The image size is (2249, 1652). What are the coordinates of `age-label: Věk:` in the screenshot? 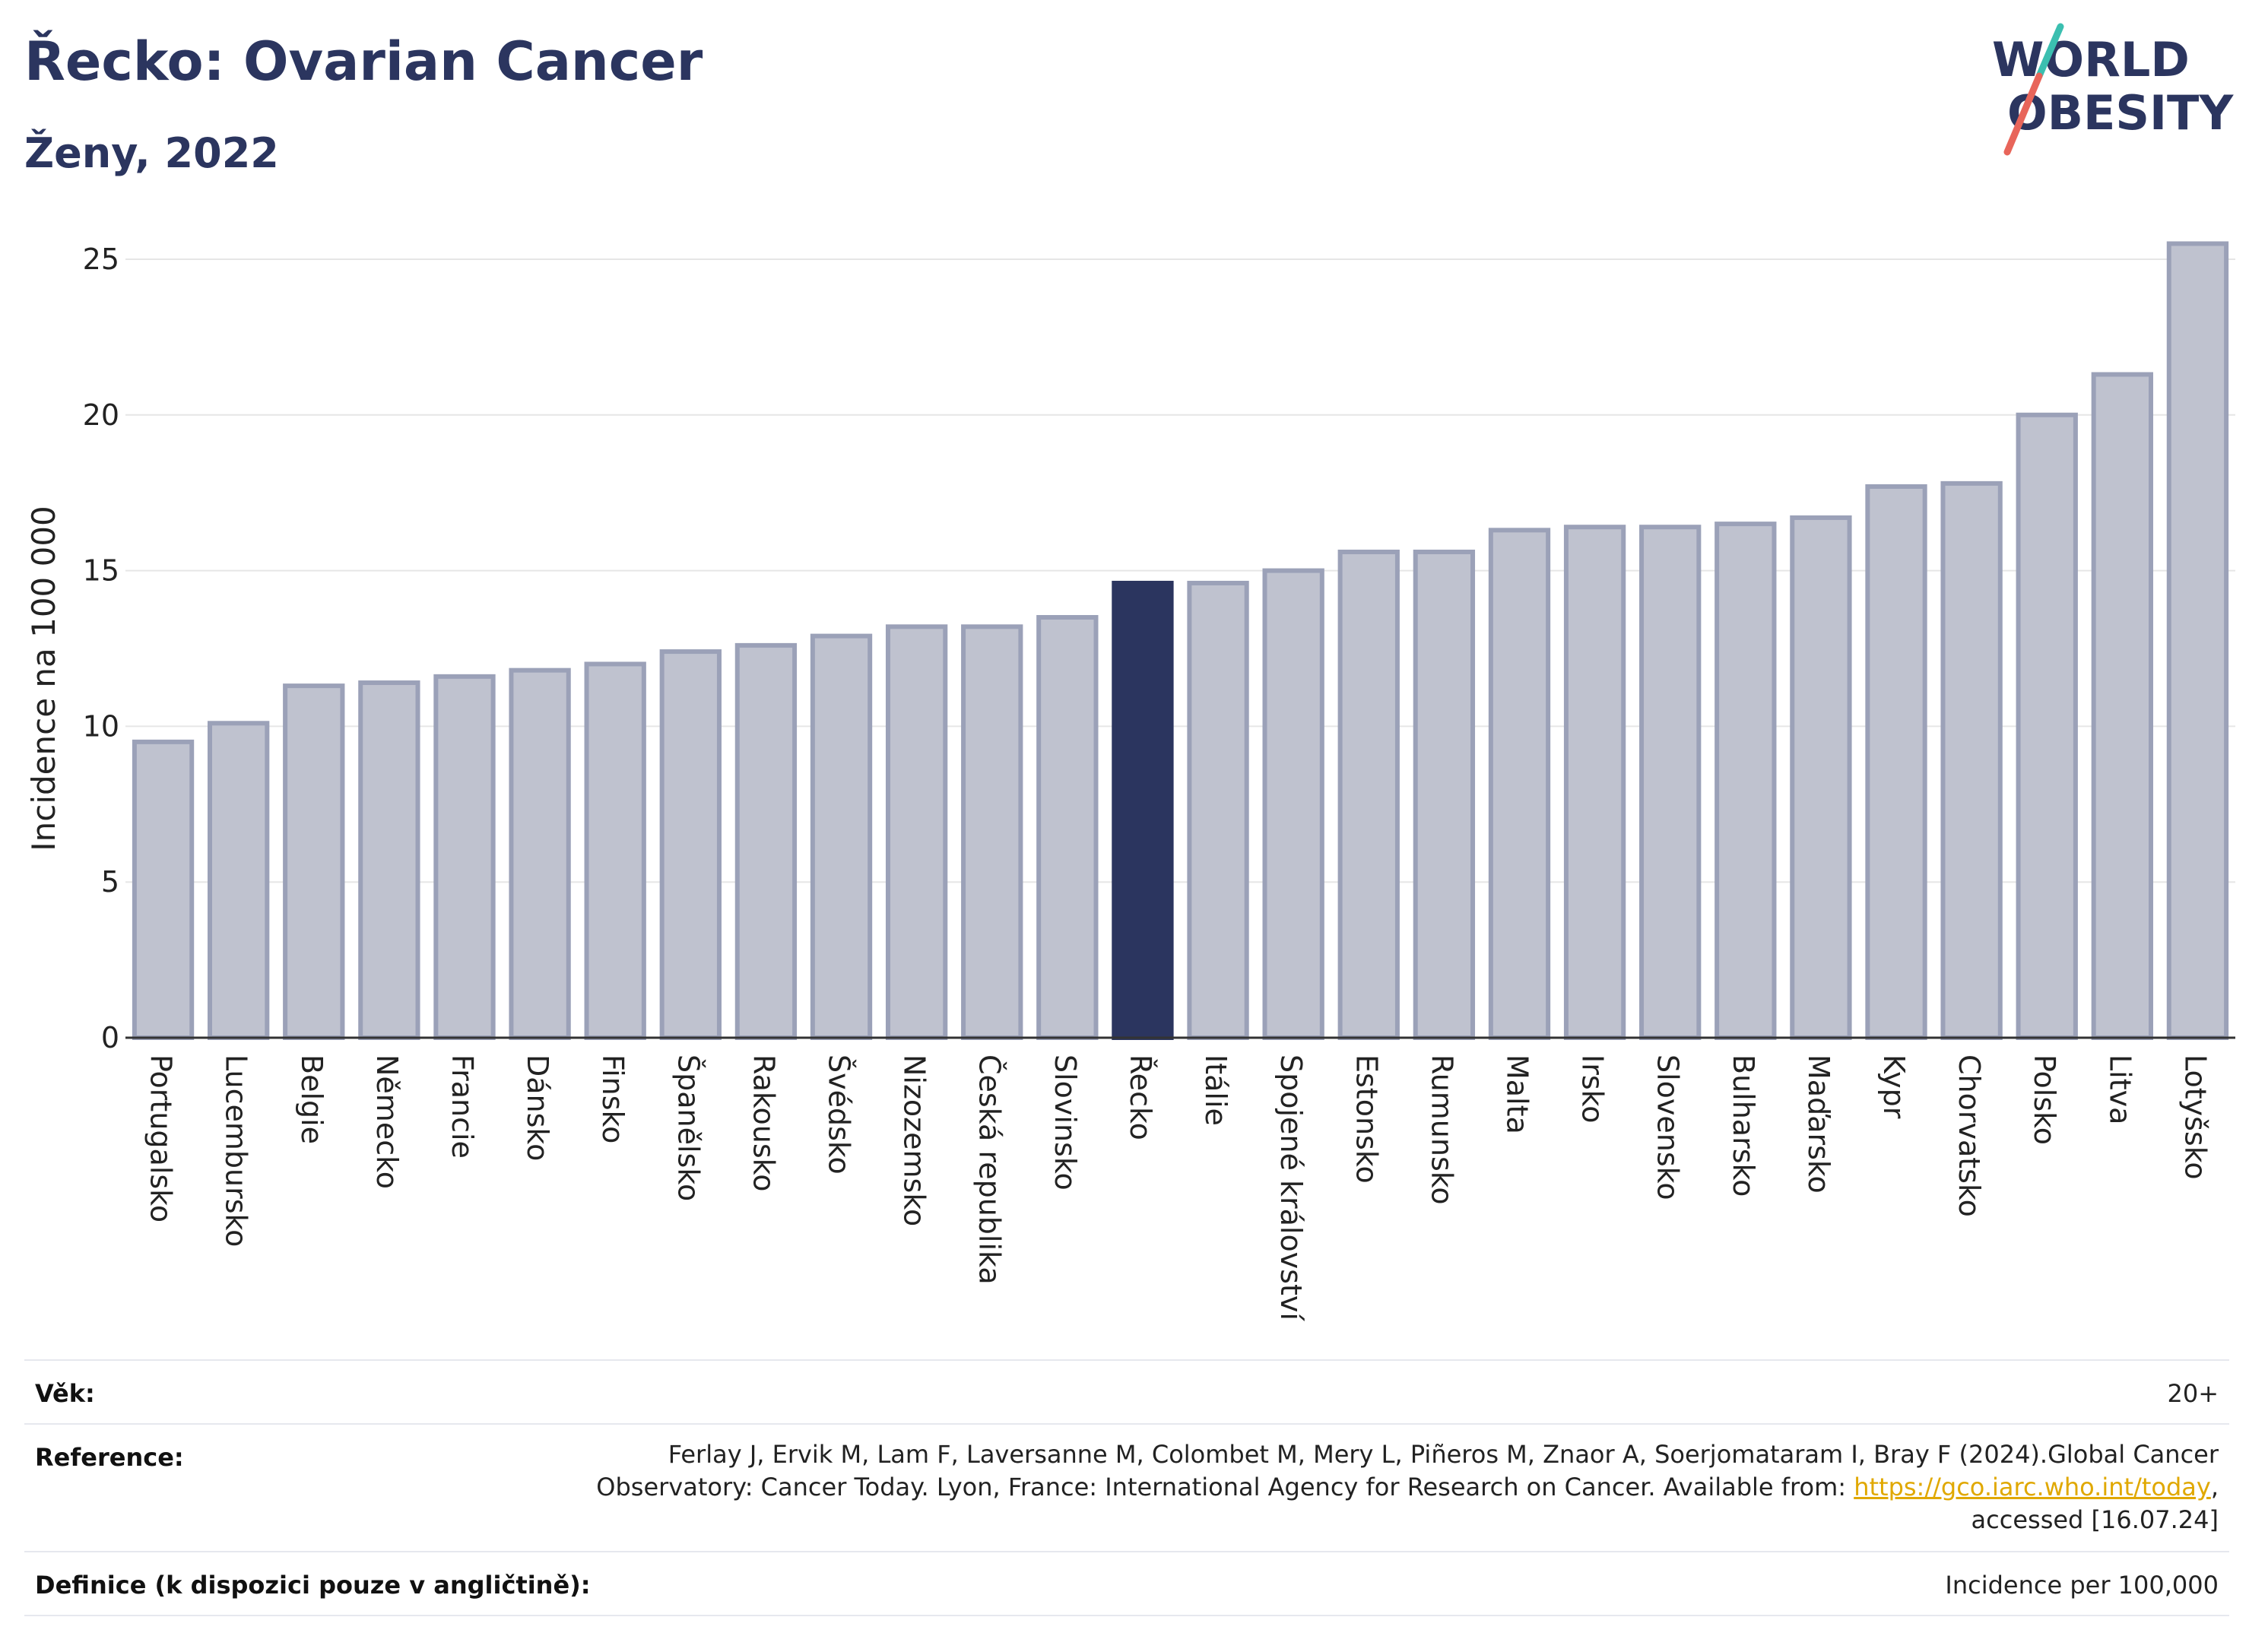 It's located at (65, 1393).